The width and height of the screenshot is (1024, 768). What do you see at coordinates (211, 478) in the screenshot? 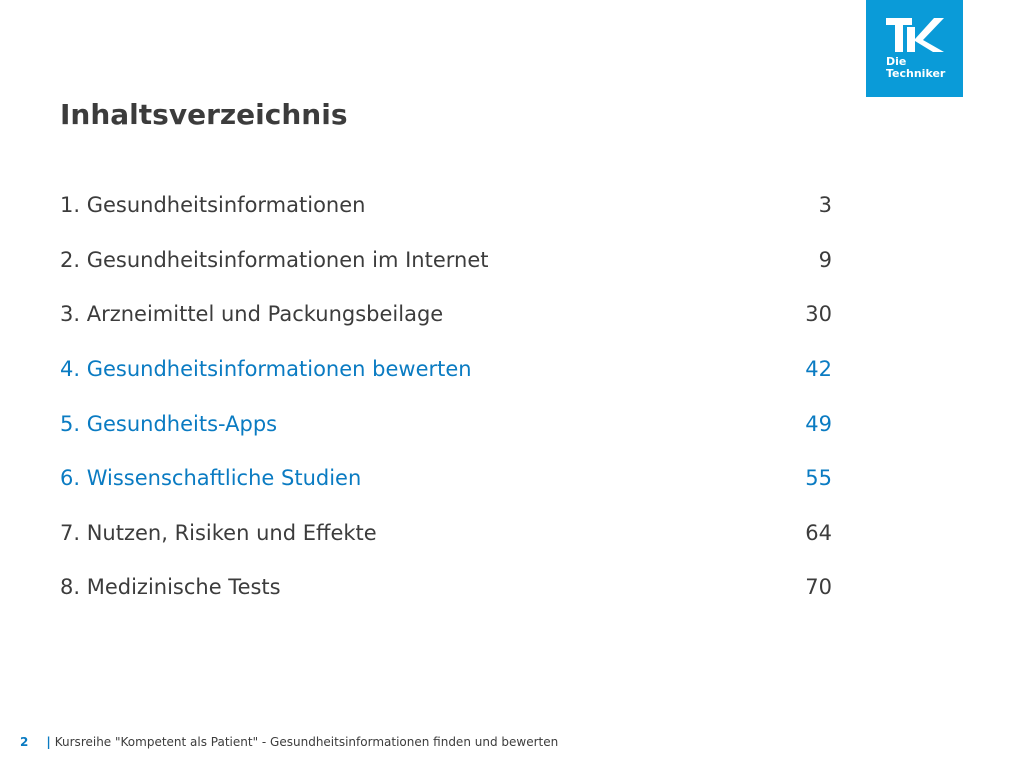
I see `toc-label: 6. Wissenschaftliche Studien` at bounding box center [211, 478].